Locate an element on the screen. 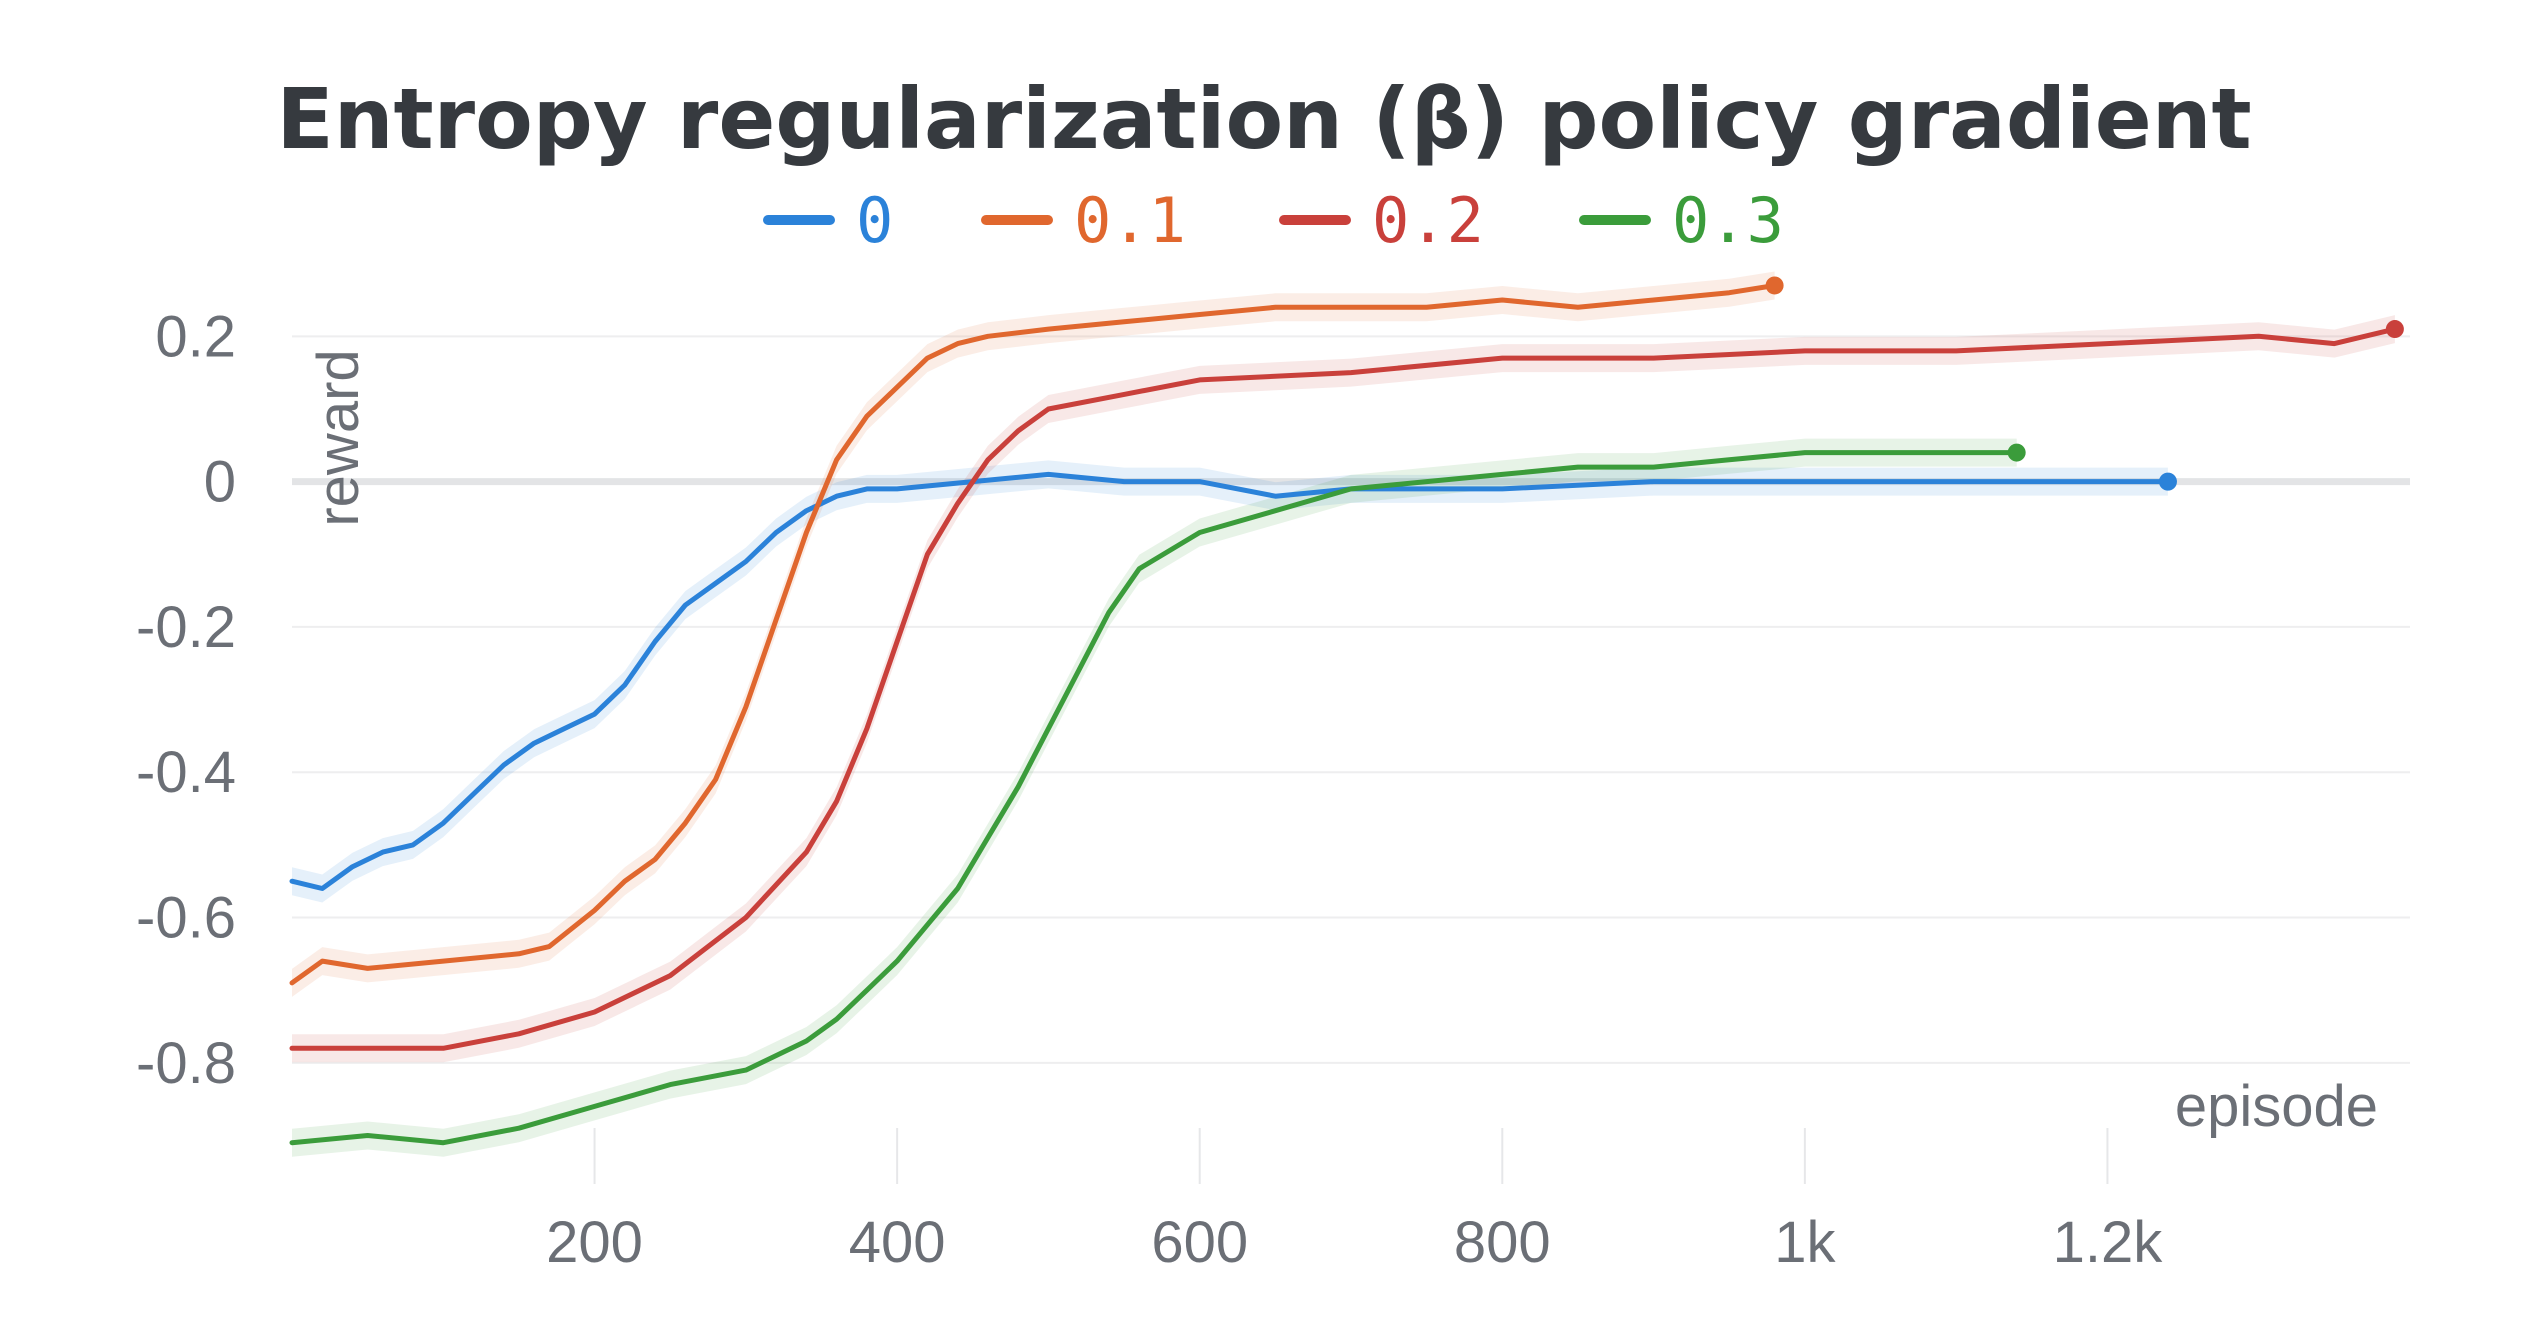 This screenshot has height=1328, width=2528. y-tick-label: -0.6 is located at coordinates (186, 918).